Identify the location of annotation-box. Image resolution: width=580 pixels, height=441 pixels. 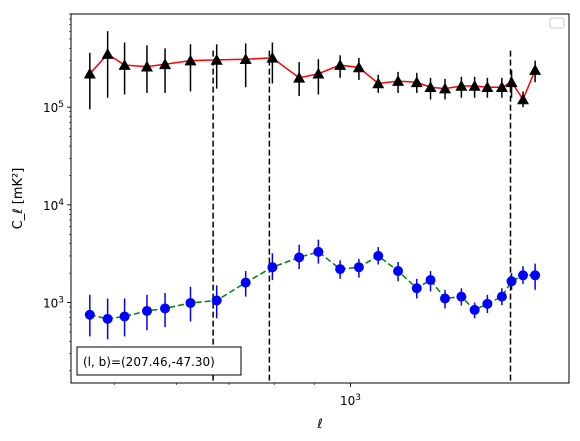
(159, 361).